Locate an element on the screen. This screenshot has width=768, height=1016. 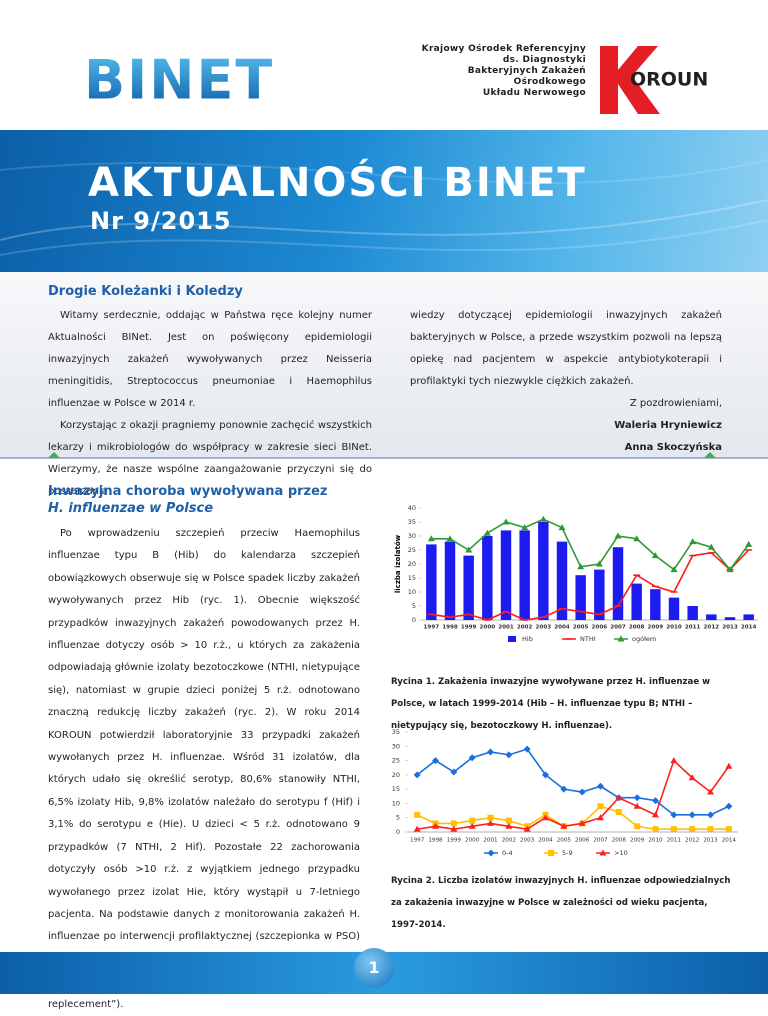
legend-label: Hib is located at coordinates (527, 639).